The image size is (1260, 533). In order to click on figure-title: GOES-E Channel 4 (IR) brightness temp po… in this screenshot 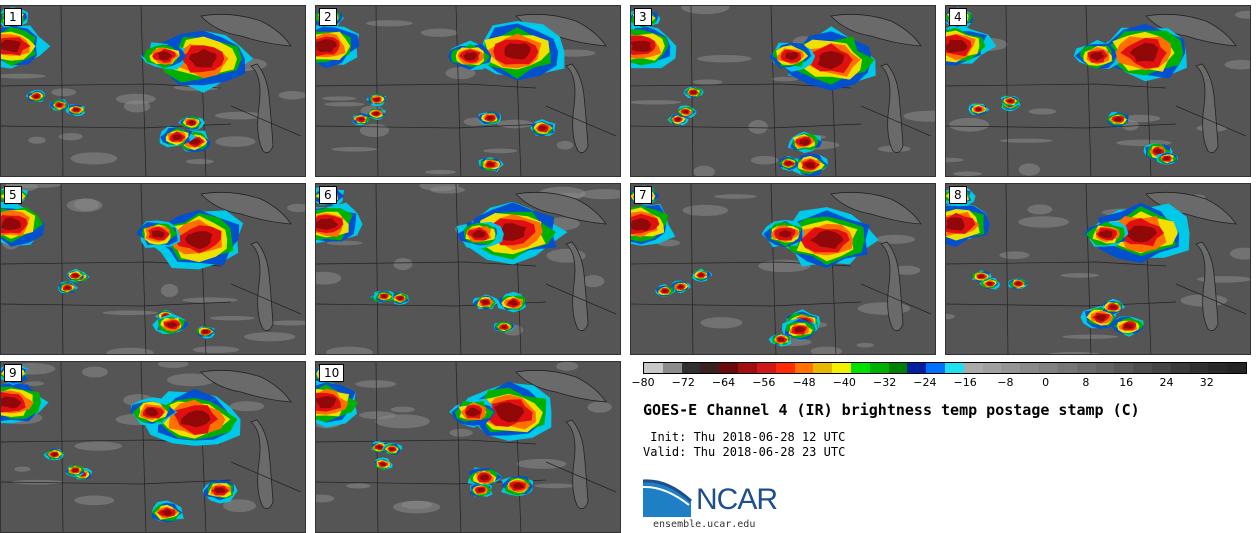, I will do `click(891, 410)`.